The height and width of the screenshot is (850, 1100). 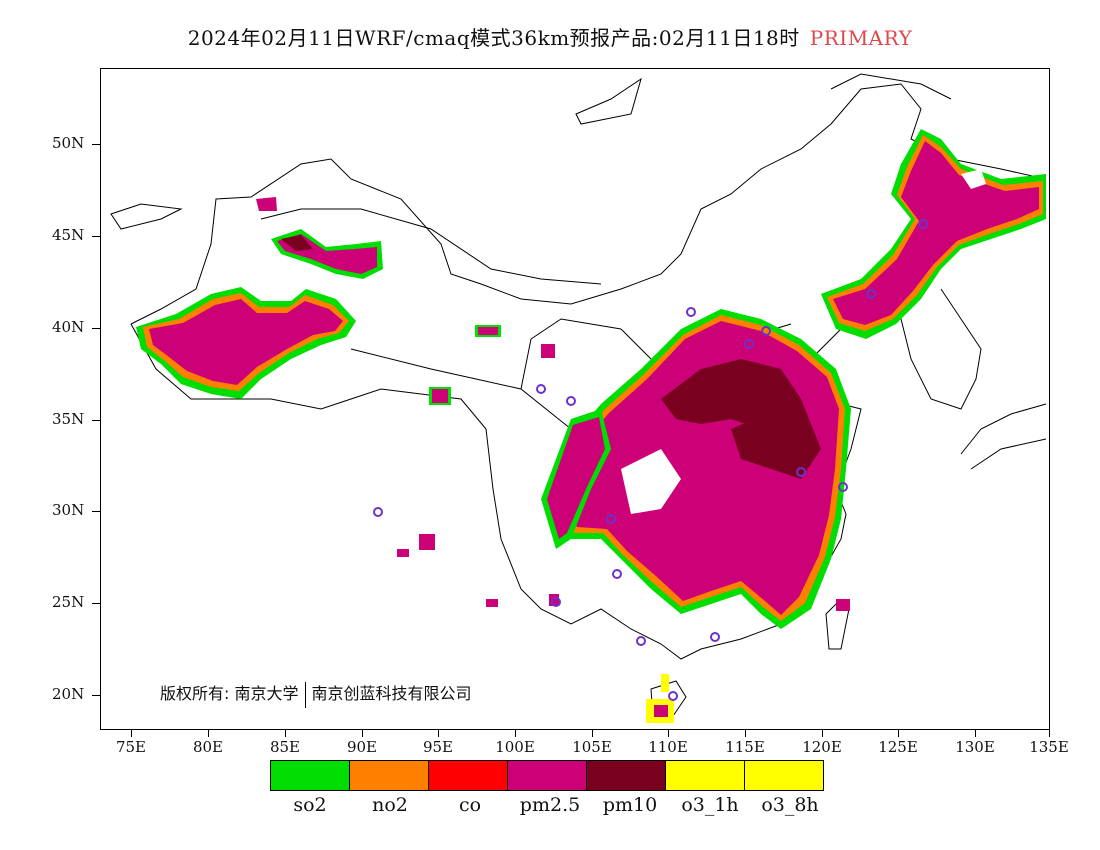 What do you see at coordinates (745, 747) in the screenshot?
I see `lon-label-115e: 115E` at bounding box center [745, 747].